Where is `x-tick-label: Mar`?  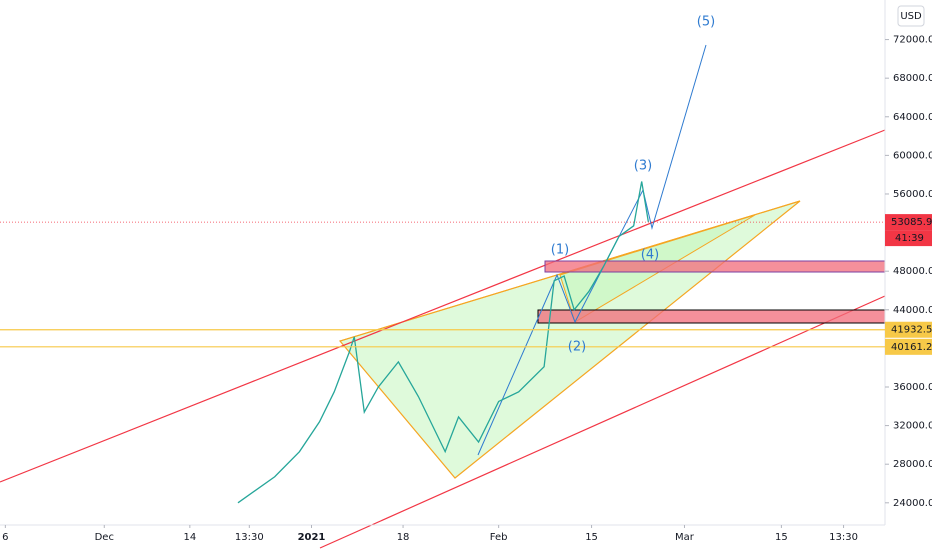
x-tick-label: Mar is located at coordinates (685, 537).